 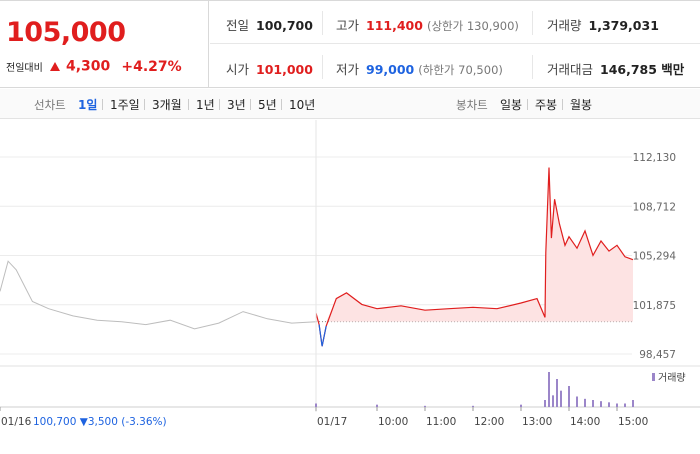 I want to click on tab-1w: 1주일, so click(x=125, y=105).